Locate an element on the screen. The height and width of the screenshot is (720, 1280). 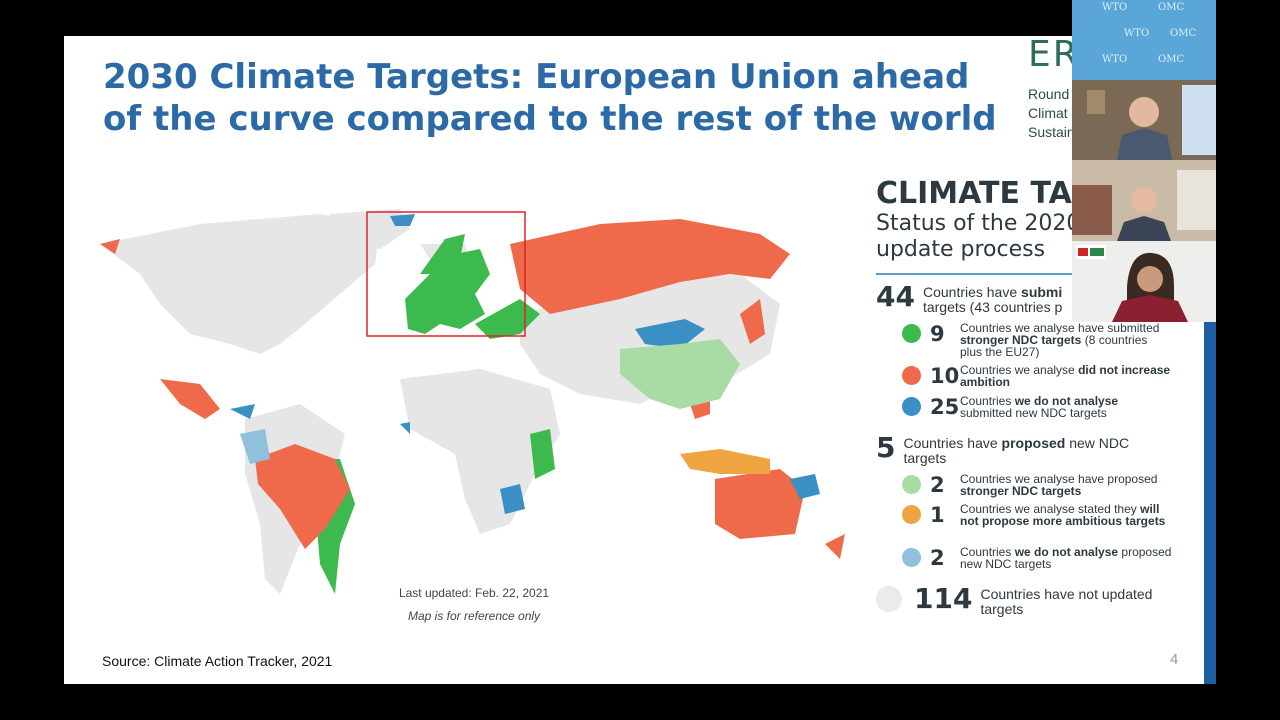
video-participants-column: WTO OMC WTO OMC WTO OMC is located at coordinates (1144, 161).